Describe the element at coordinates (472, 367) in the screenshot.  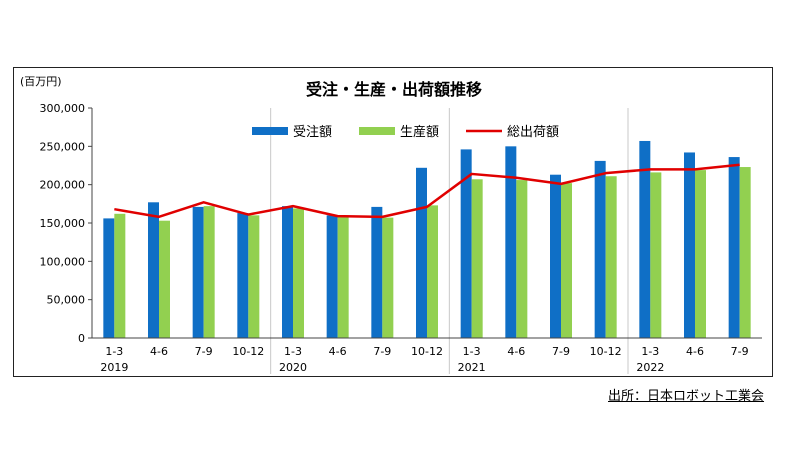
I see `year-label: 2021` at that location.